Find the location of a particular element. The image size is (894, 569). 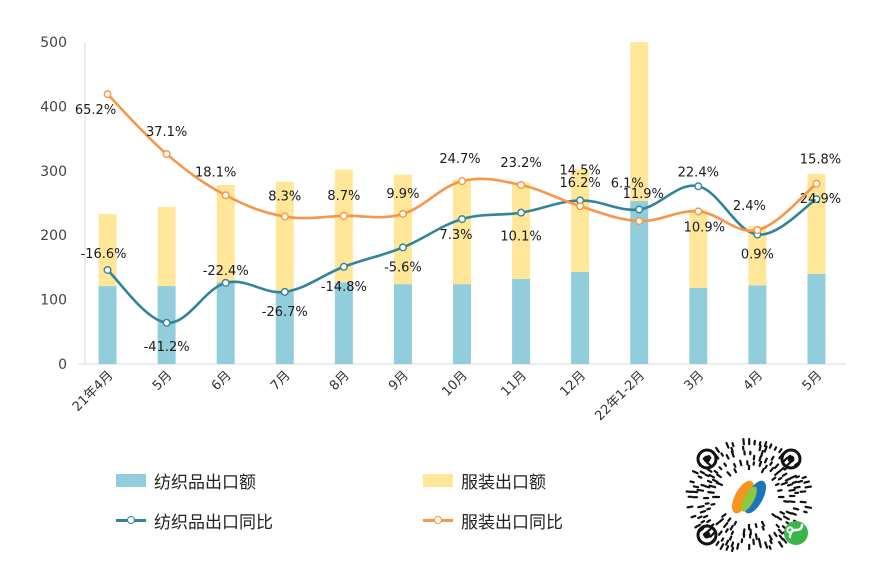

x-tick-label: 9月 is located at coordinates (399, 381).